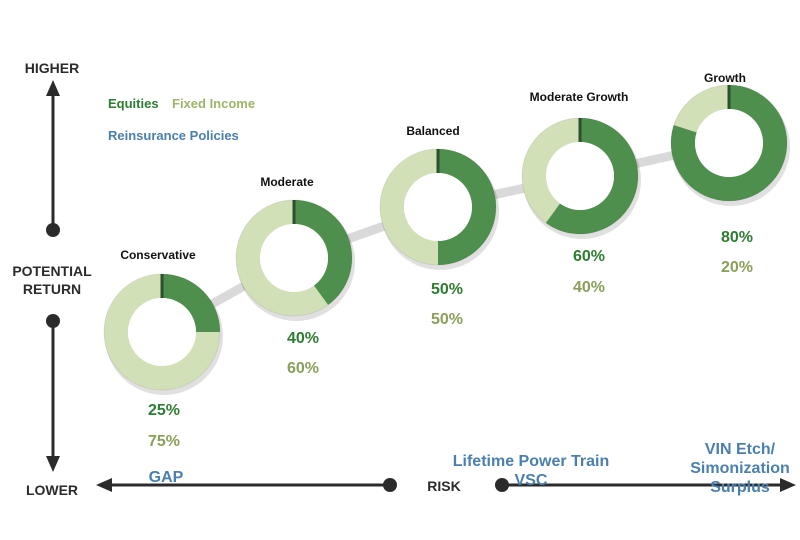 This screenshot has width=800, height=540. I want to click on pct-equities-balanced: 50%, so click(447, 289).